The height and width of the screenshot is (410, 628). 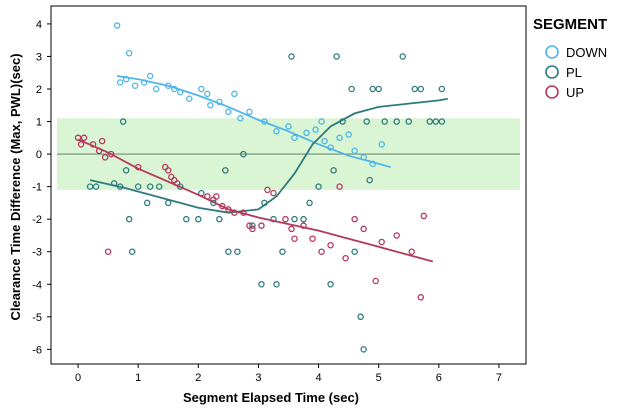 What do you see at coordinates (39, 155) in the screenshot?
I see `y-tick-label: 0` at bounding box center [39, 155].